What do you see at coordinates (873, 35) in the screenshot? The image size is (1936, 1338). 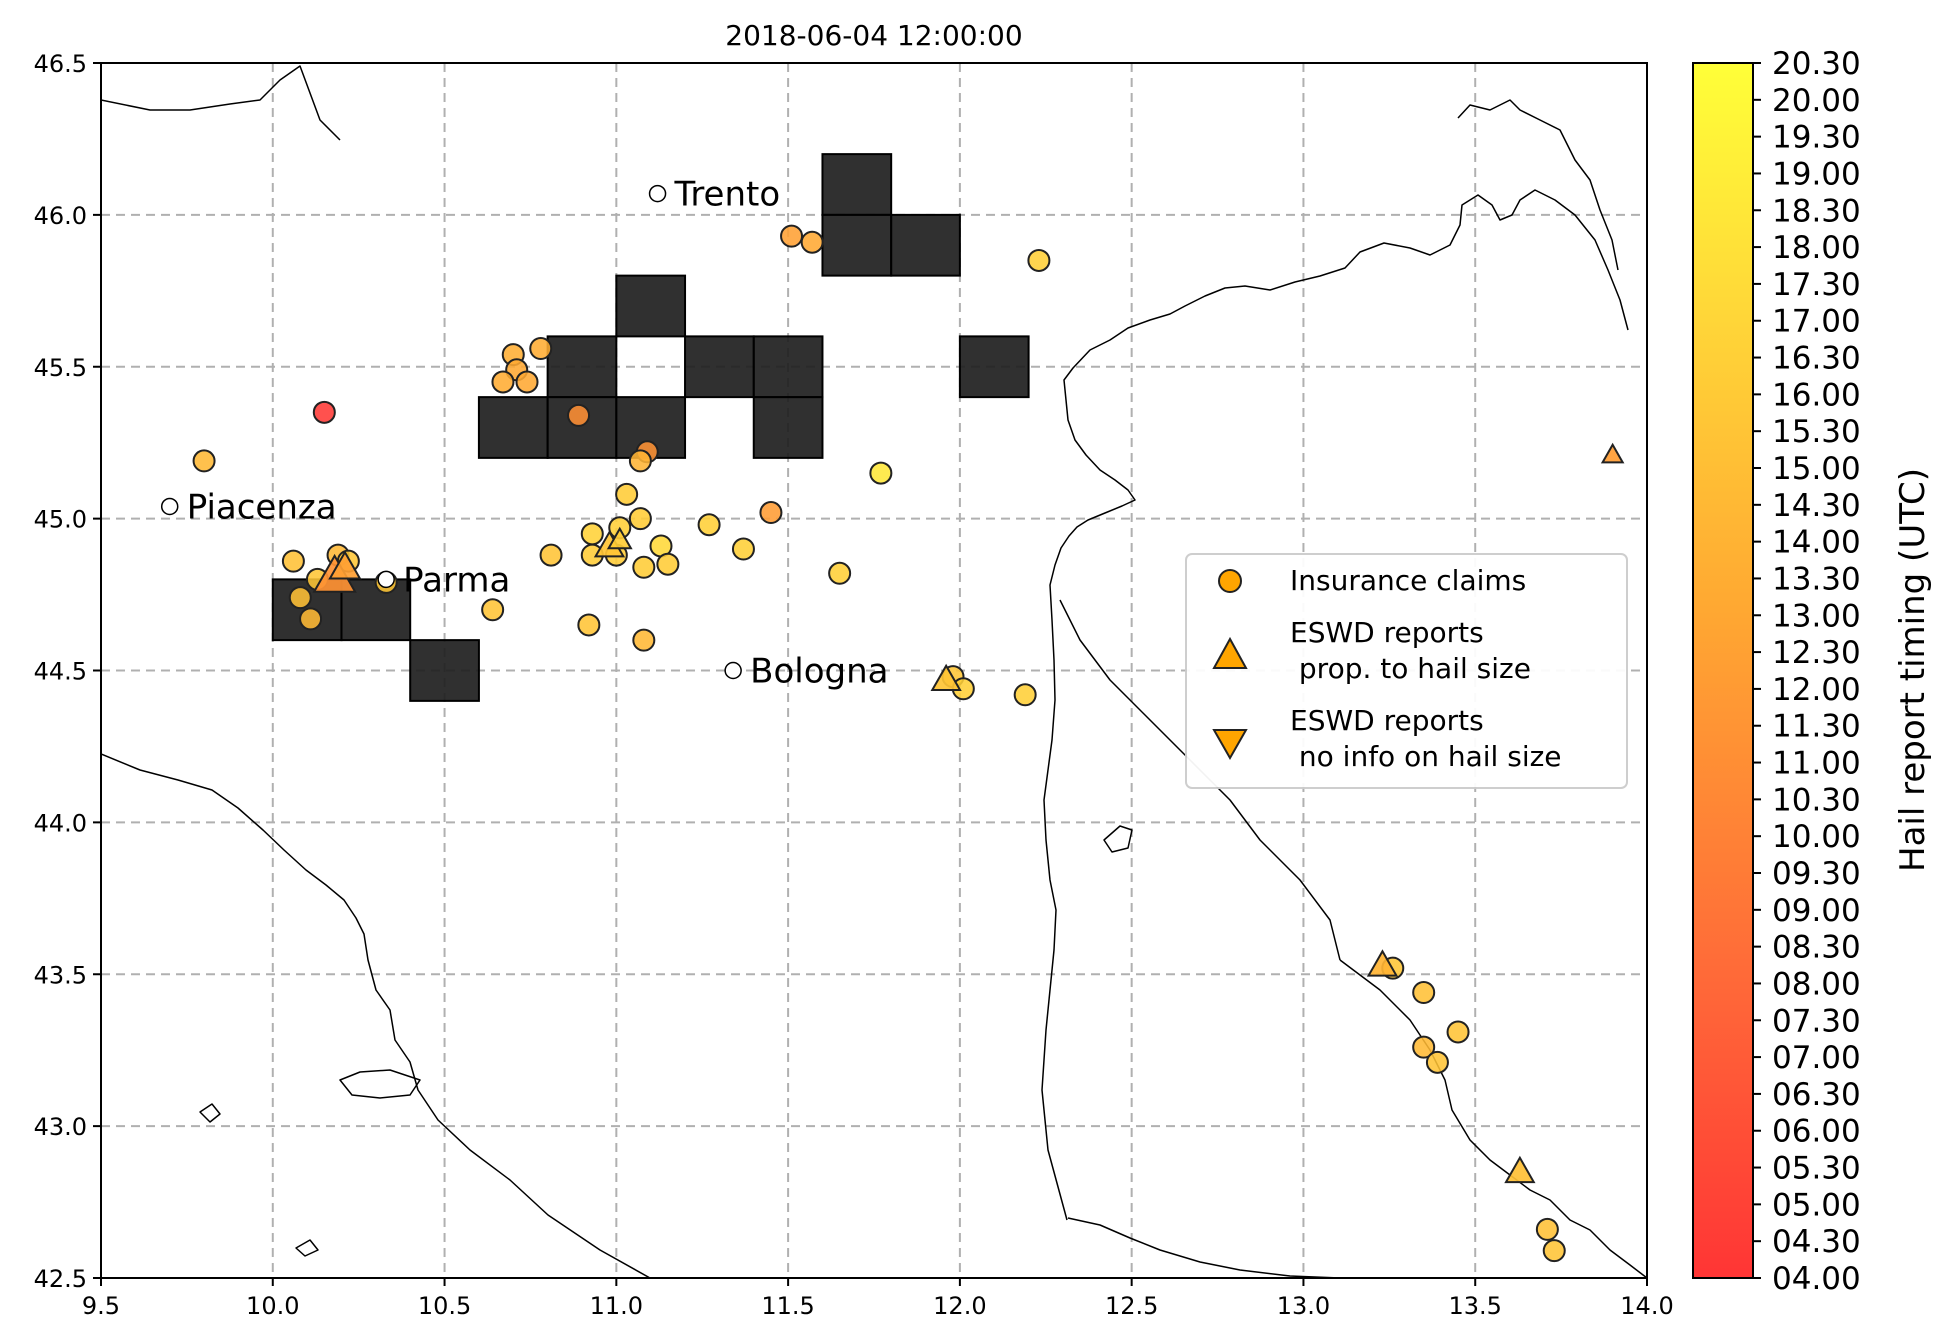 I see `map-title: 2018-06-04 12:00:00` at bounding box center [873, 35].